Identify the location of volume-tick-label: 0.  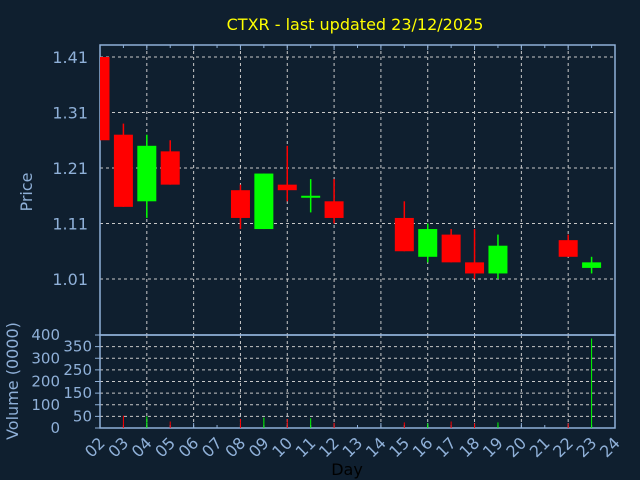
(55, 428).